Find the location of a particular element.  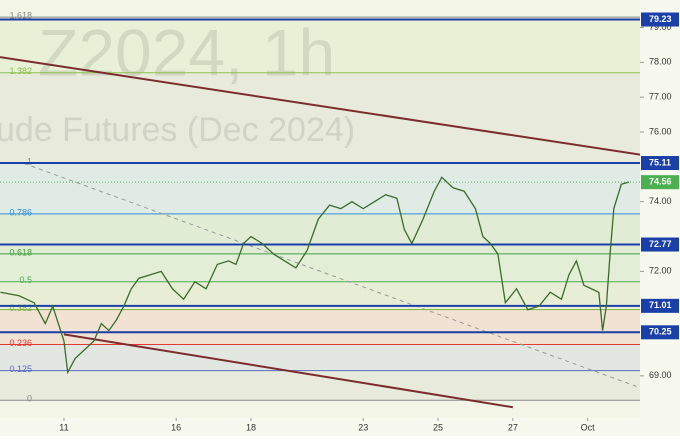

price-label: 71.01 is located at coordinates (660, 305).